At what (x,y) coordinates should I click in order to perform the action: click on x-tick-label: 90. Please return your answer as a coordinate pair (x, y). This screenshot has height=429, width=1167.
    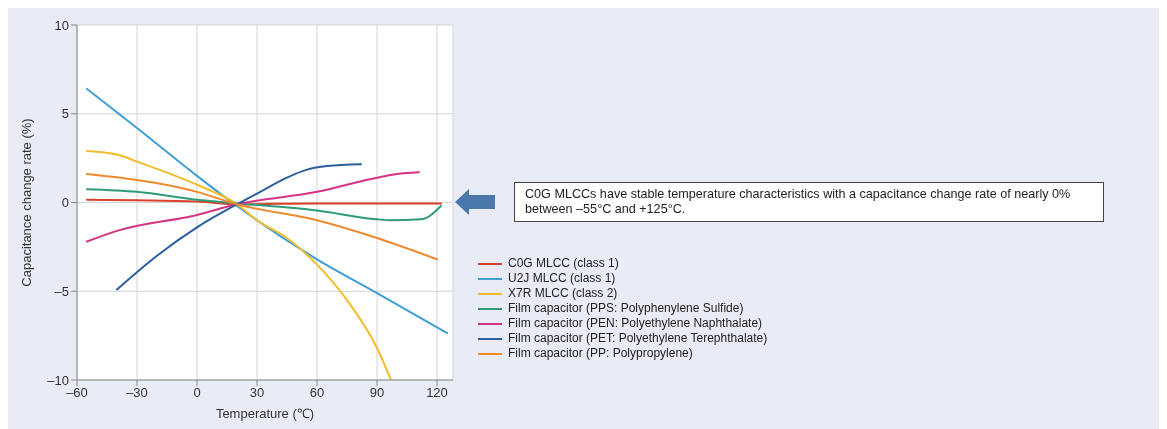
    Looking at the image, I should click on (377, 393).